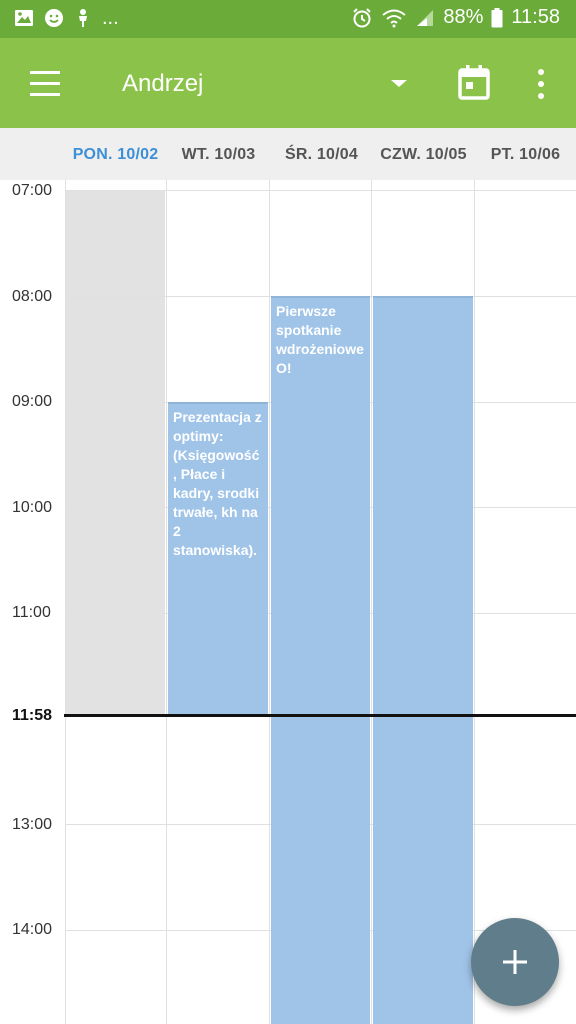 Image resolution: width=576 pixels, height=1024 pixels. I want to click on calendar-button, so click(474, 84).